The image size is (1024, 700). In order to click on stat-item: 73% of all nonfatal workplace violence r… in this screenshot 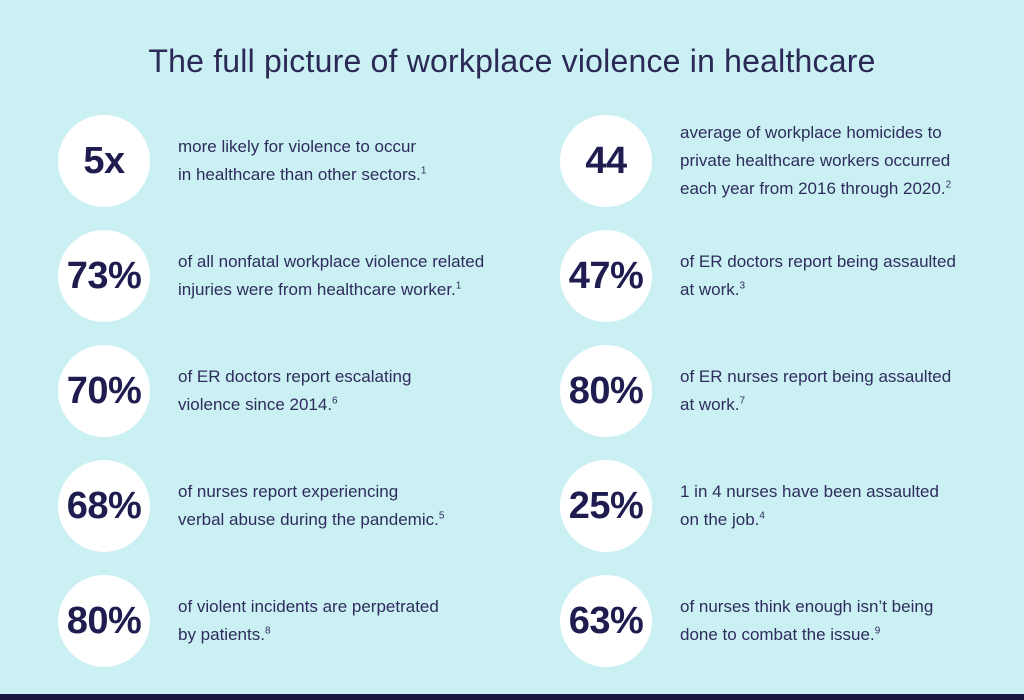, I will do `click(309, 276)`.